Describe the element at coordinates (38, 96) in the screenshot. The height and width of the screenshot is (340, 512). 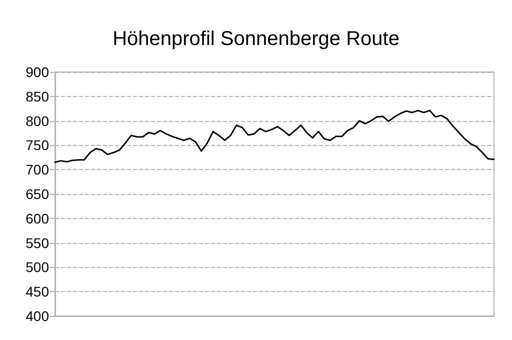
I see `y-tick-label: 850` at that location.